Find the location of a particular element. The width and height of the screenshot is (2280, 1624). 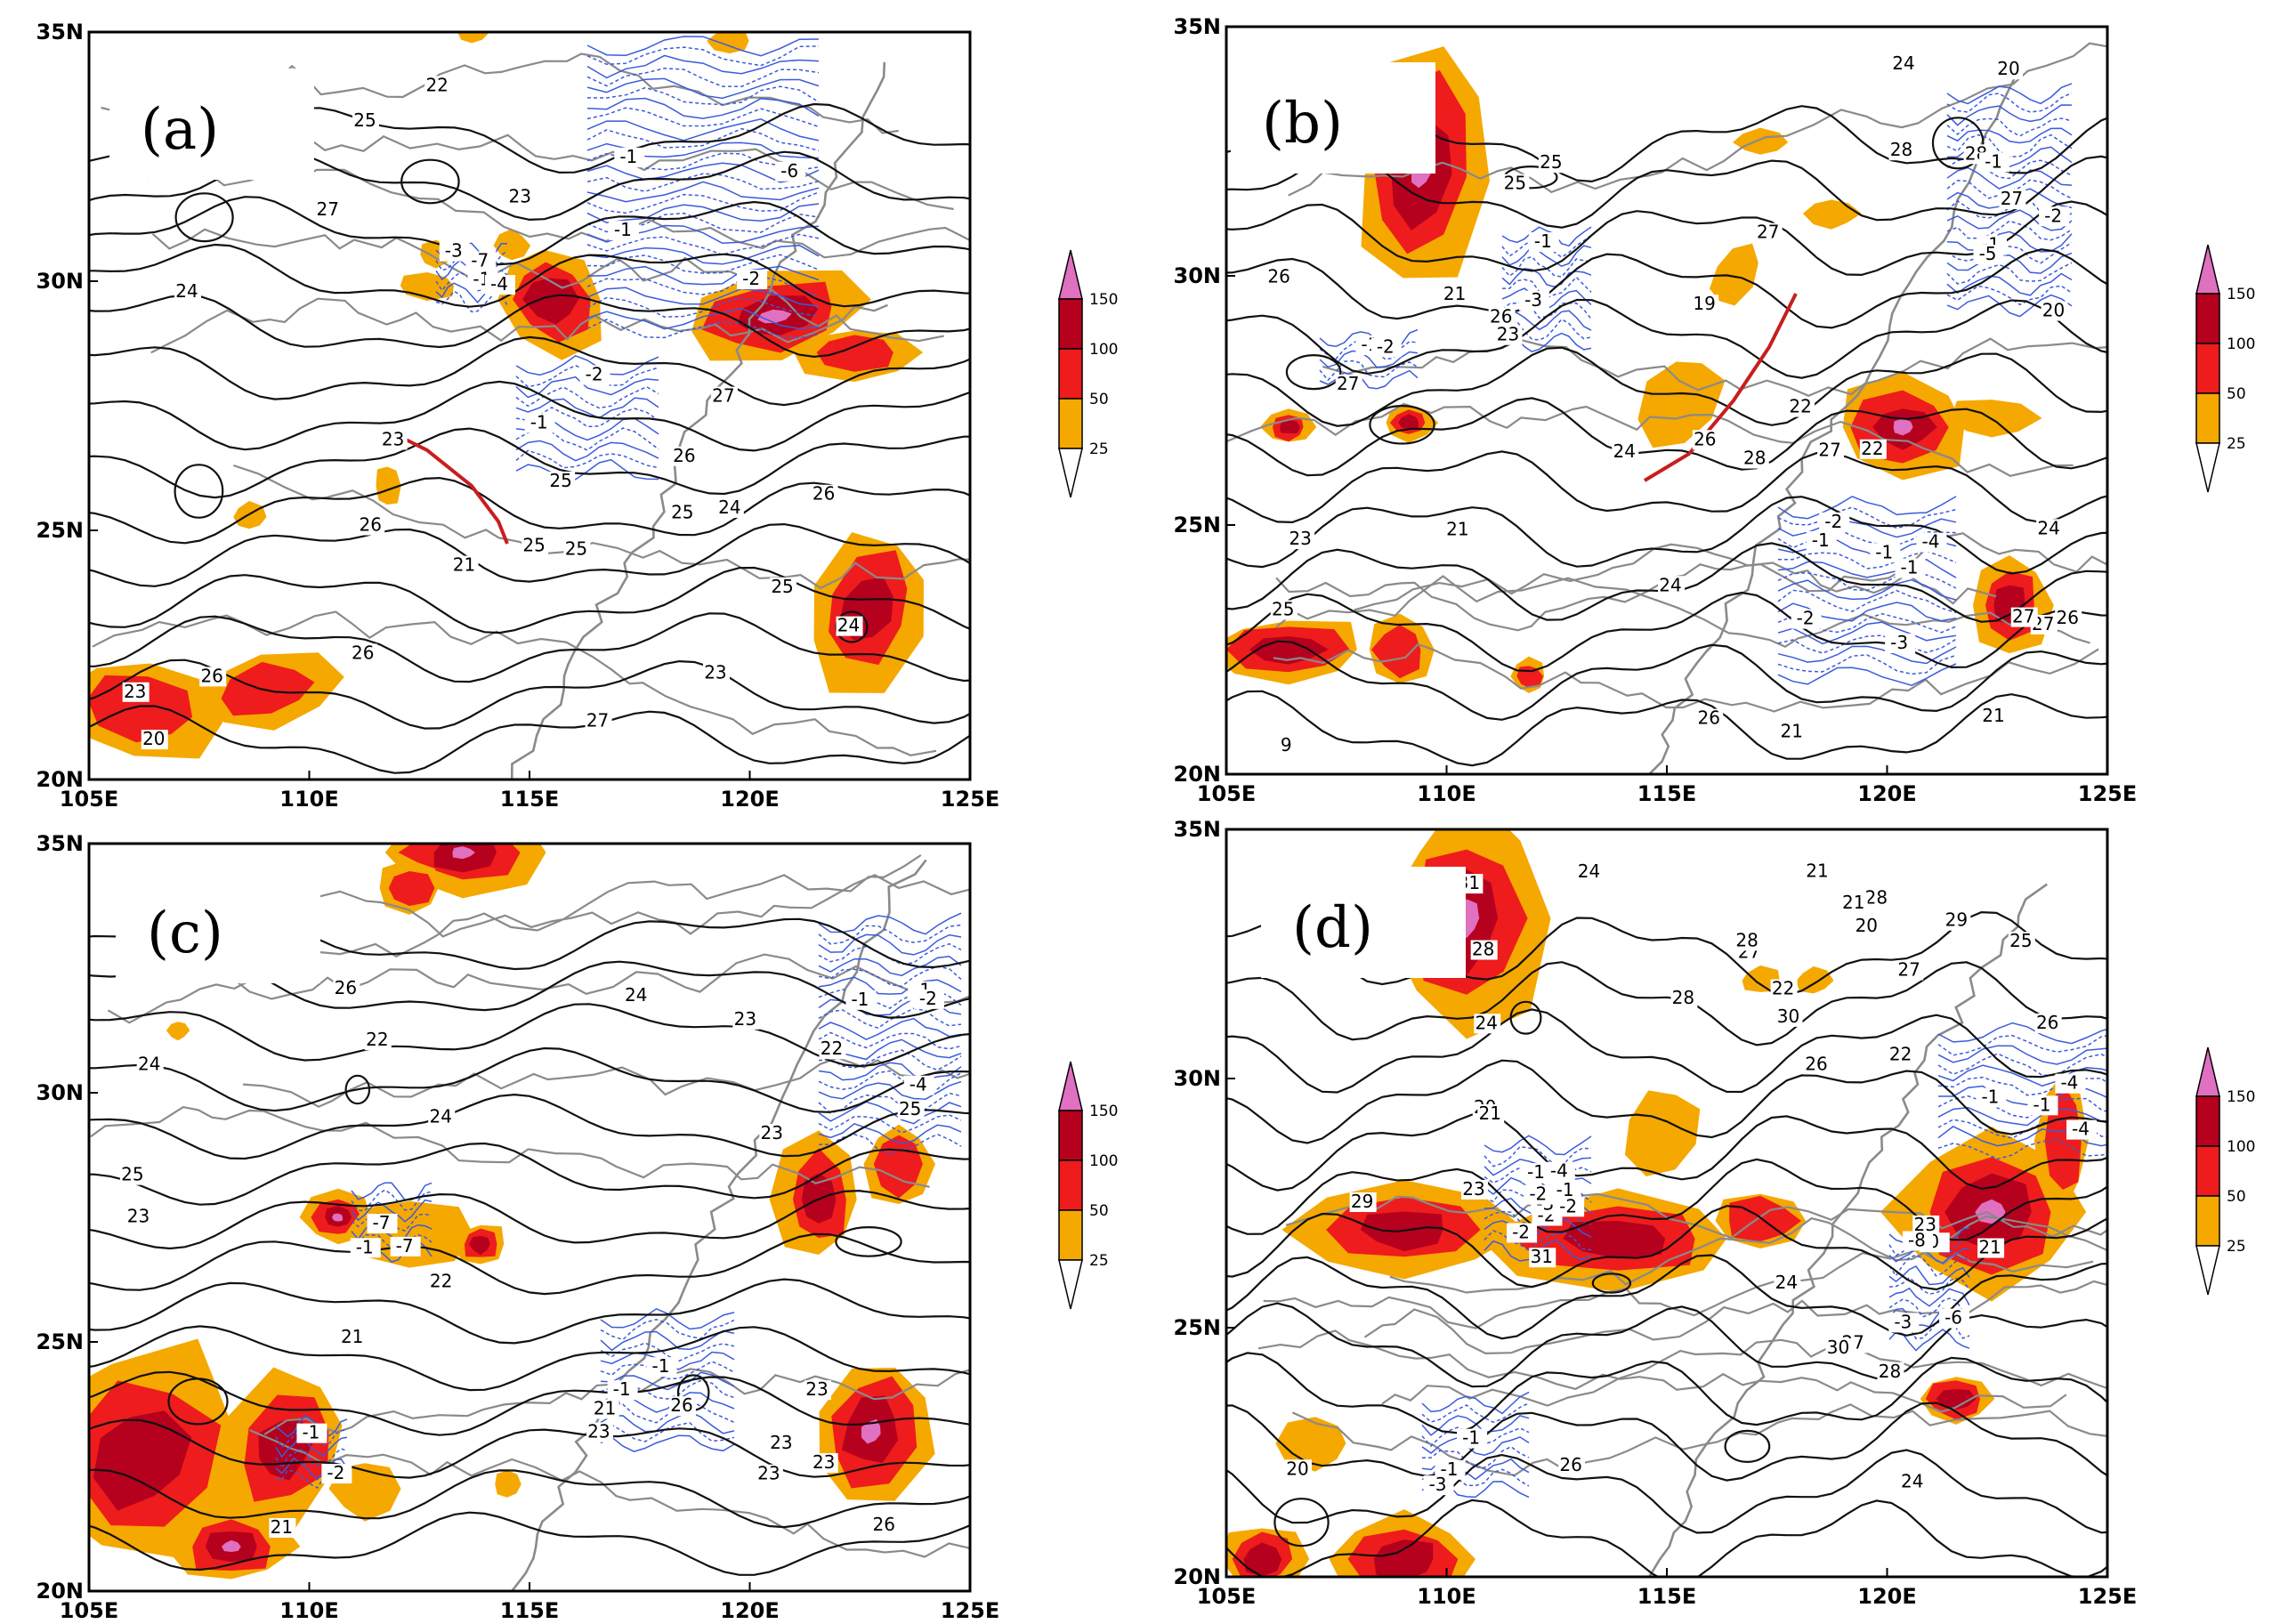

contour-label-negative: -2 is located at coordinates (1834, 521).